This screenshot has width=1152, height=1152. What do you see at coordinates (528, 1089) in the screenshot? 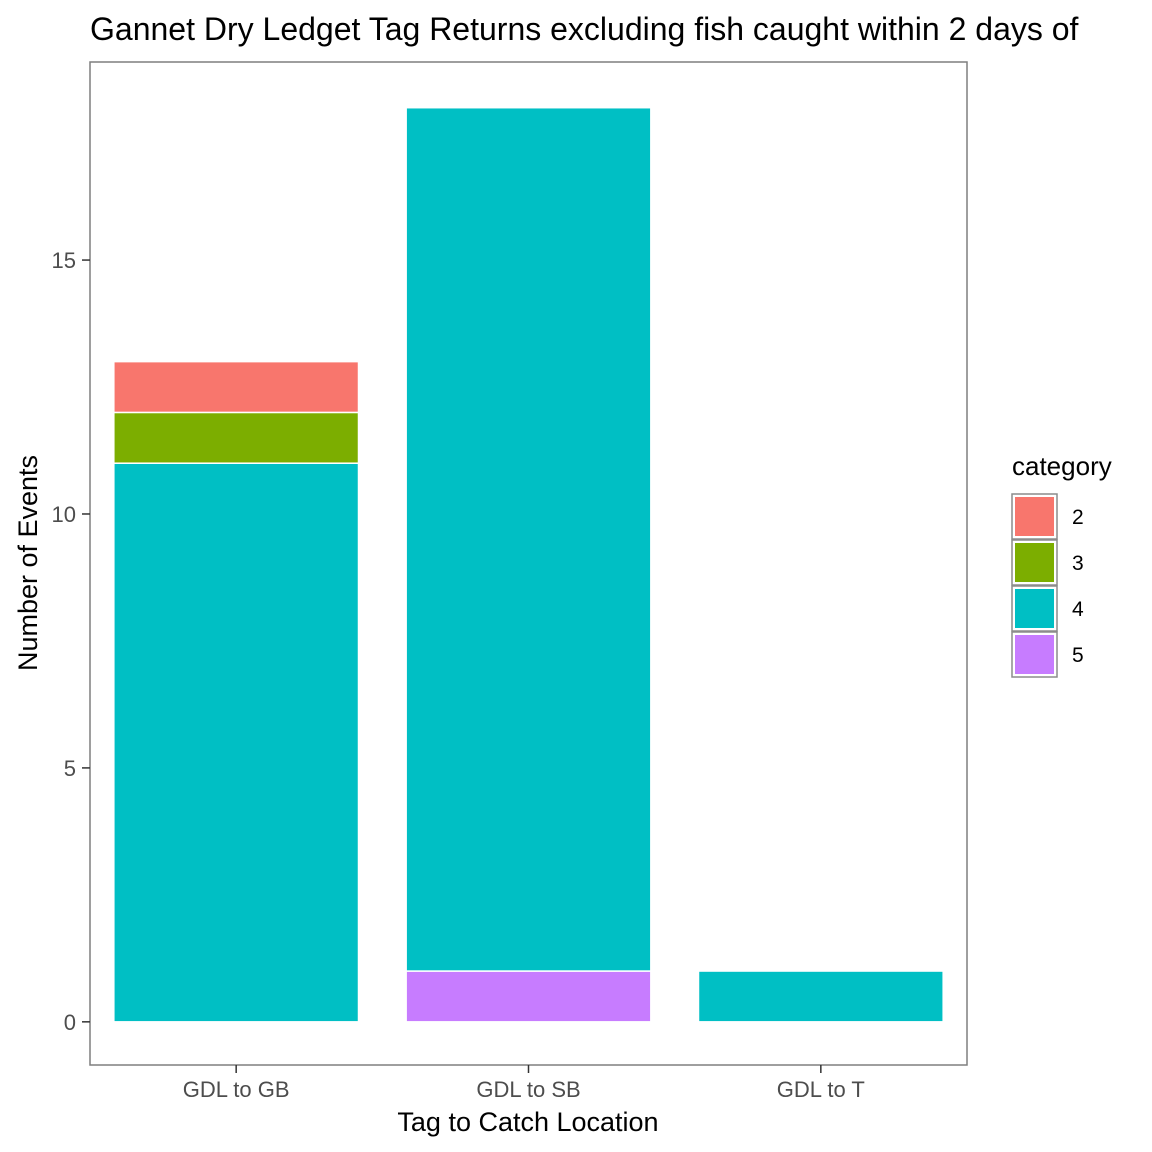
I see `x-tick-label: GDL to SB` at bounding box center [528, 1089].